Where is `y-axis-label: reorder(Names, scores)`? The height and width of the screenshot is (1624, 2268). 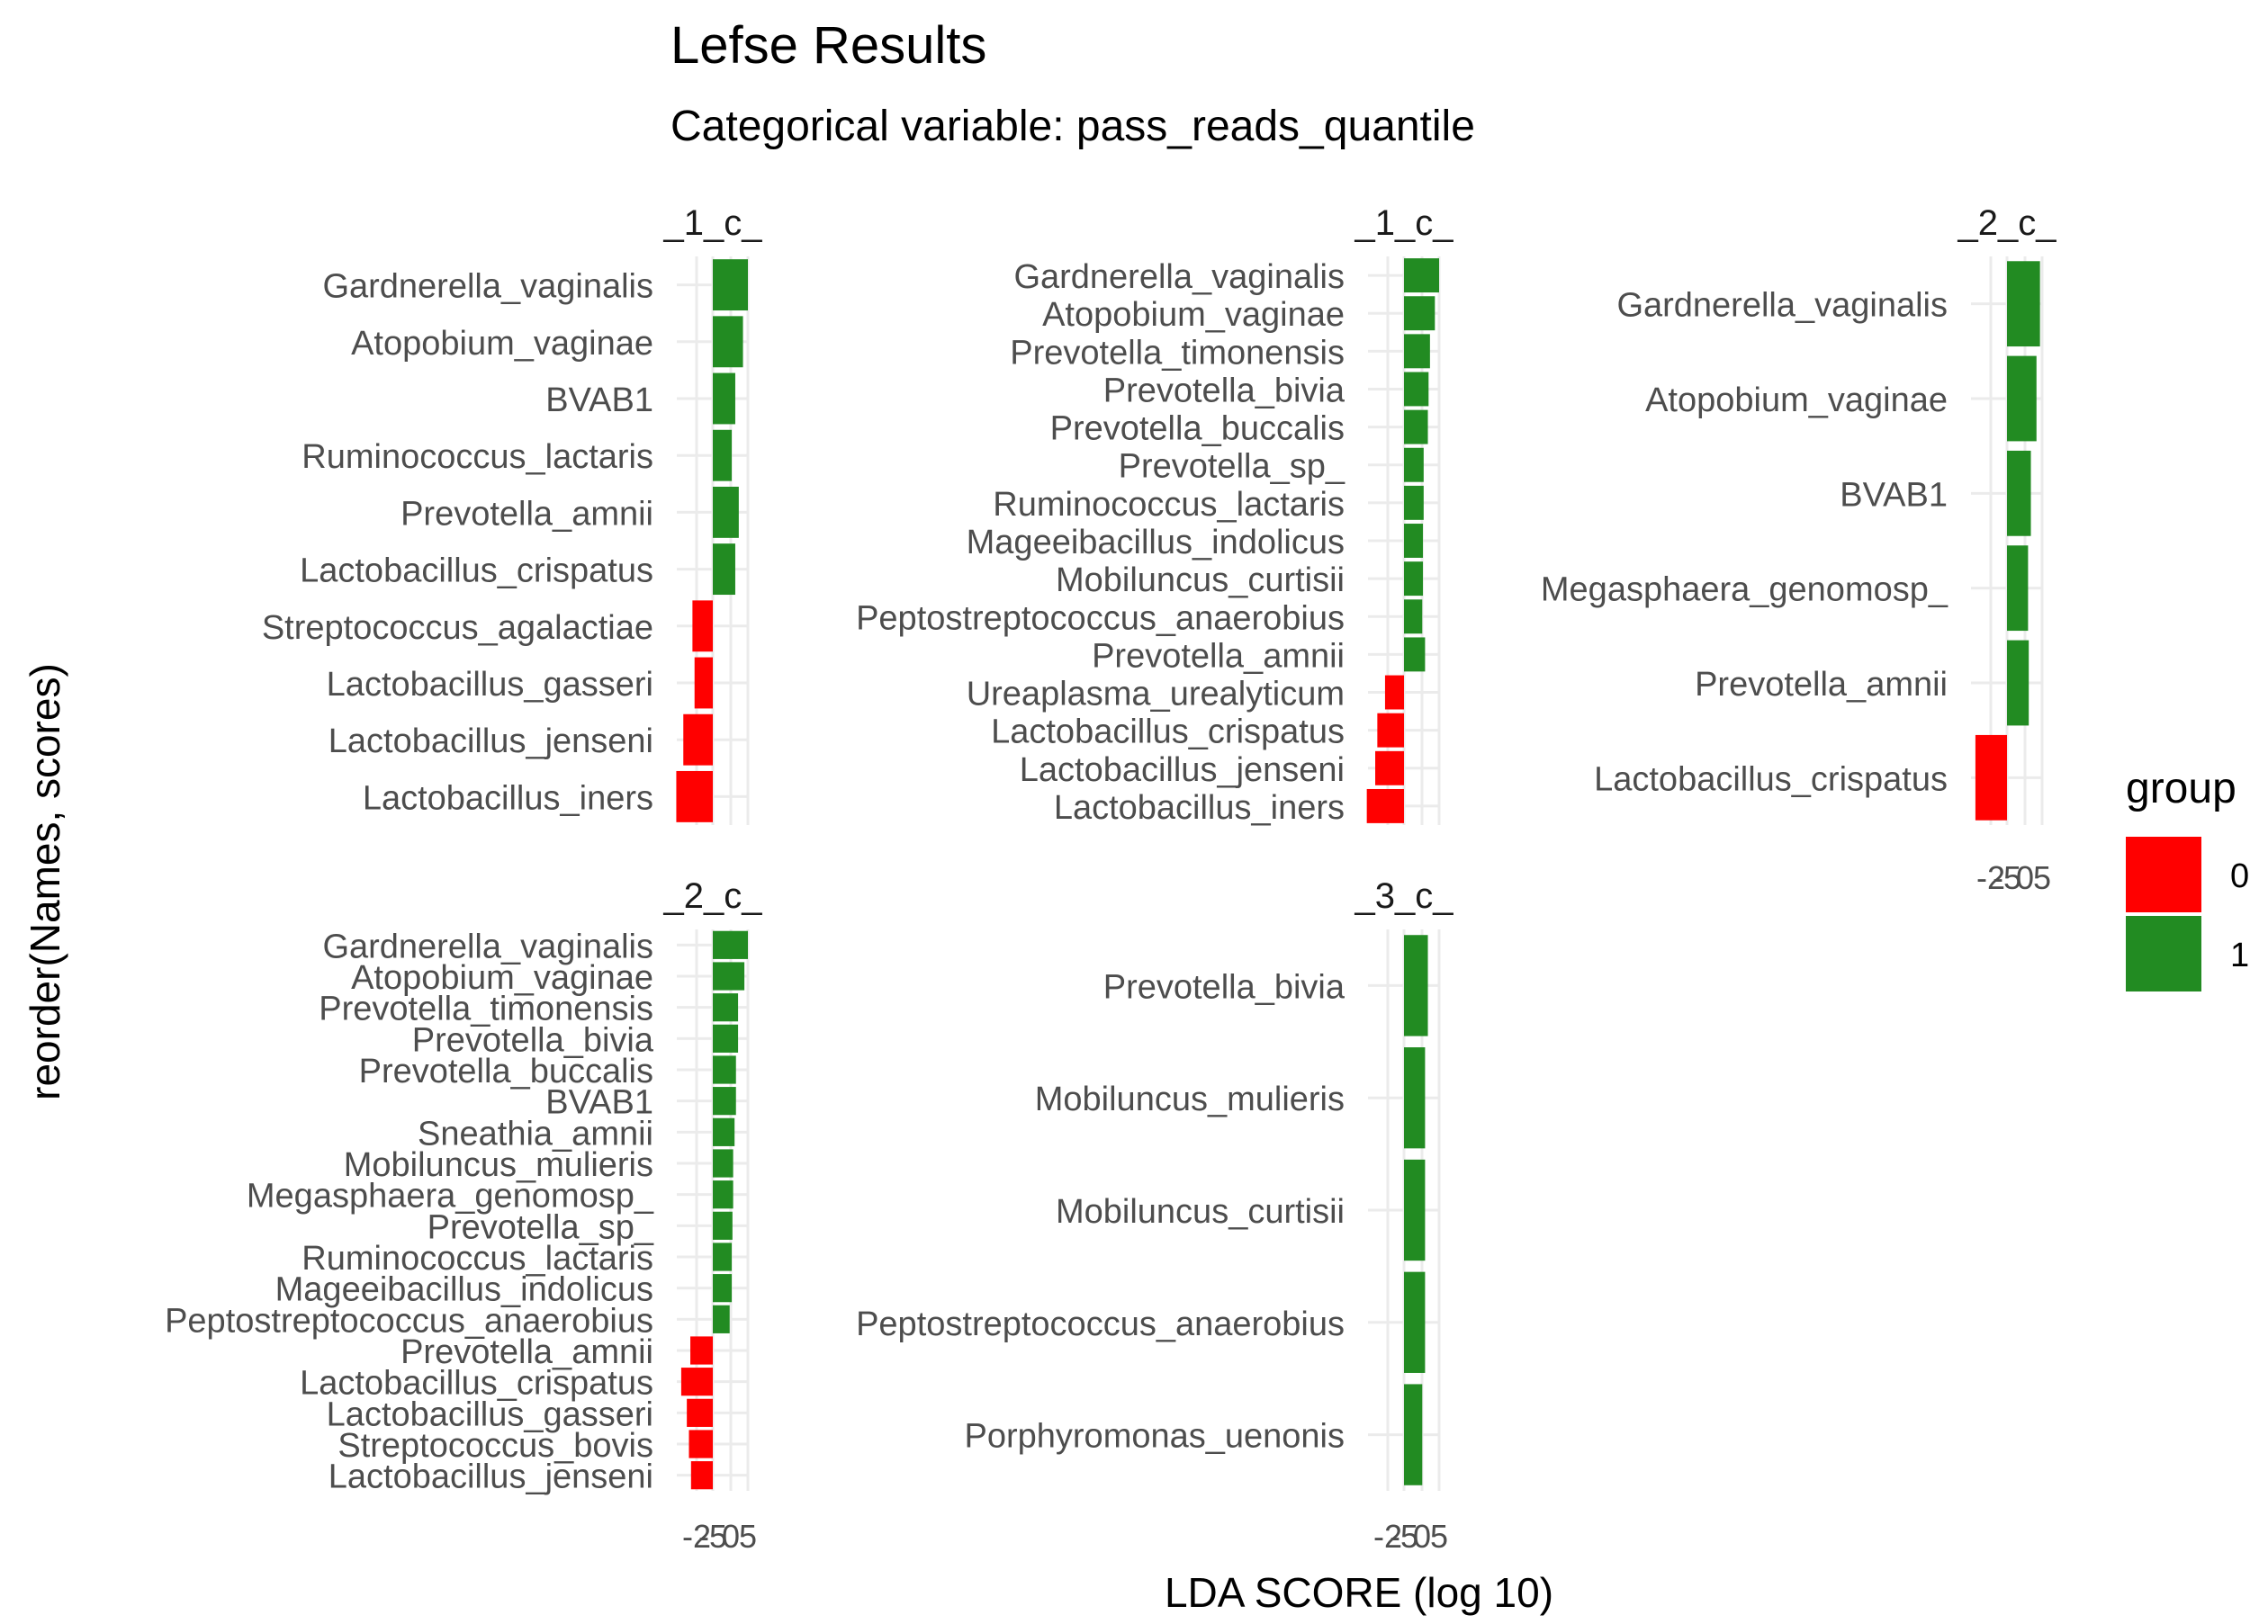
y-axis-label: reorder(Names, scores) is located at coordinates (45, 881).